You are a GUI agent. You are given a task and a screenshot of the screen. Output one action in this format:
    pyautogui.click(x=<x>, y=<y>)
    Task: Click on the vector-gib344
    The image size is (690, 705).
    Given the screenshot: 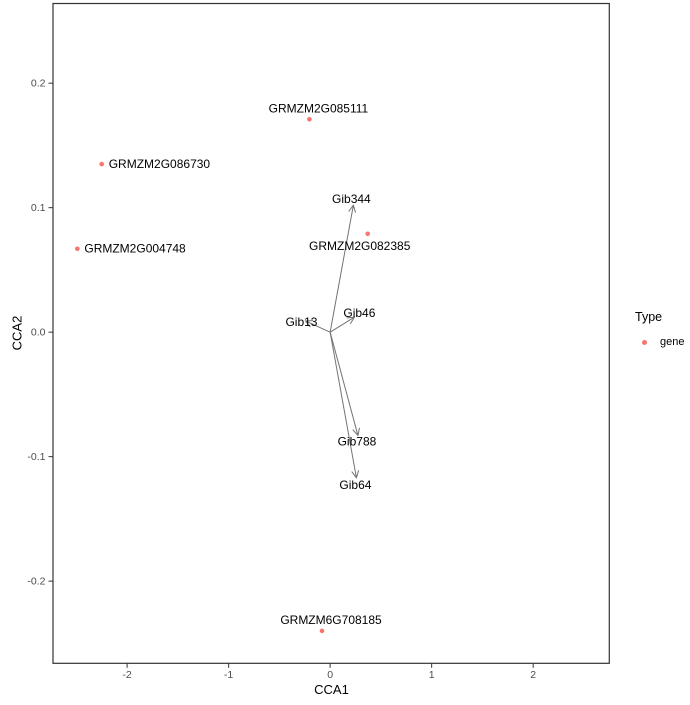 What is the action you would take?
    pyautogui.click(x=341, y=269)
    